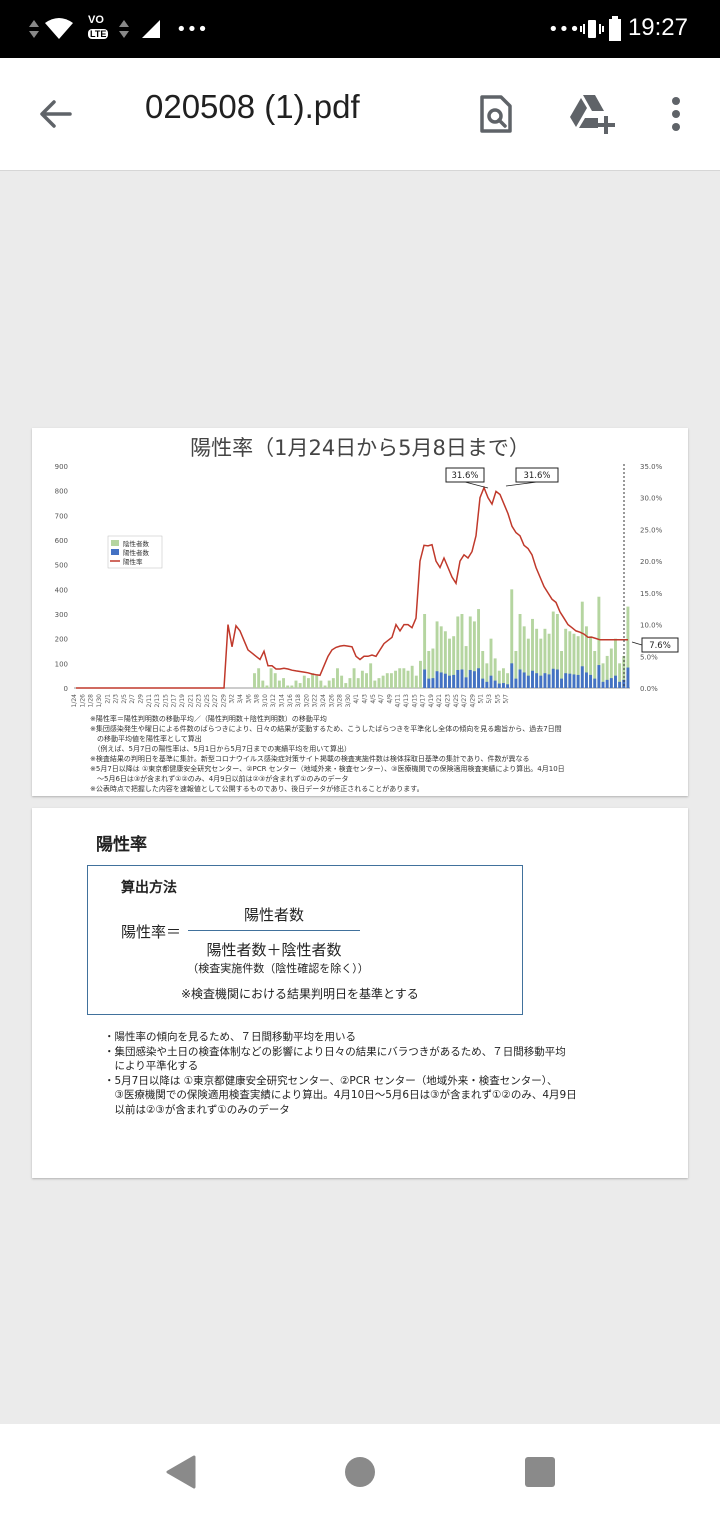 Image resolution: width=720 pixels, height=1520 pixels. I want to click on y2-tick-label: 20.0%, so click(651, 562).